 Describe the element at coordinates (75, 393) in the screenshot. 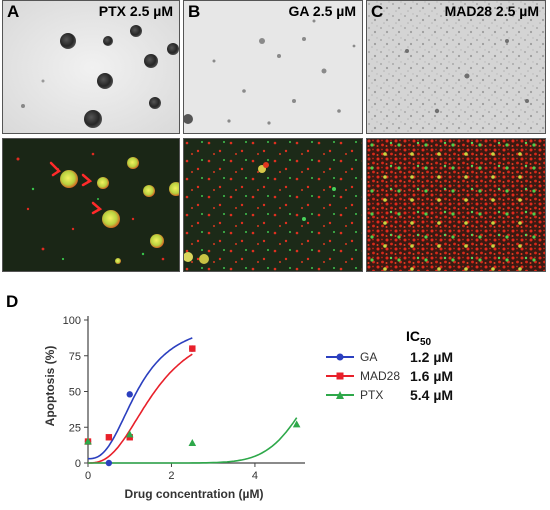

I see `y-tick-label: 50` at that location.